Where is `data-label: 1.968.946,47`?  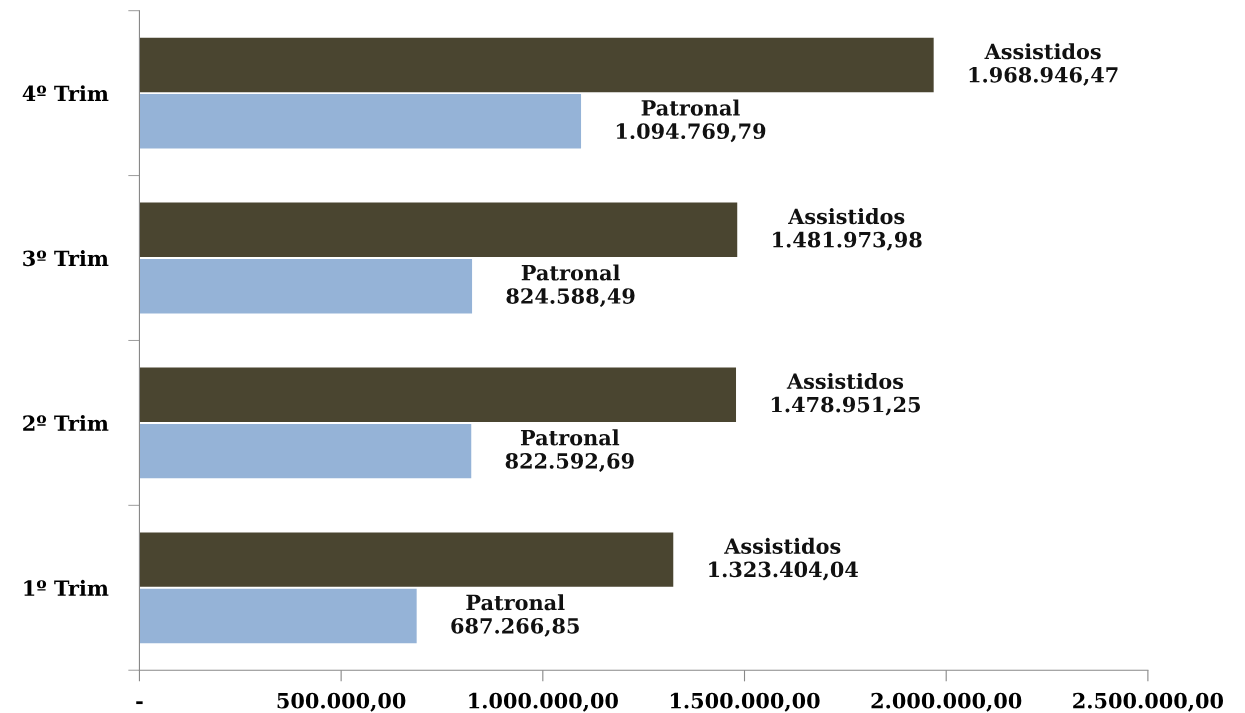
data-label: 1.968.946,47 is located at coordinates (1043, 76).